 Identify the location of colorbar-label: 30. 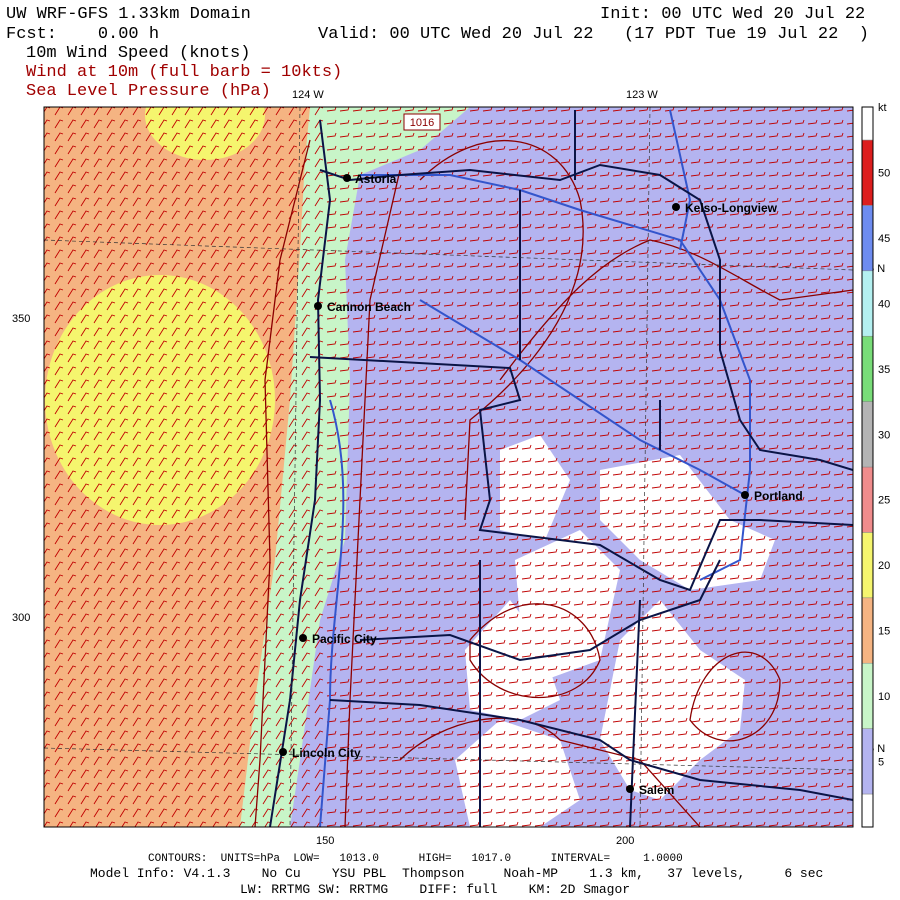
(884, 435).